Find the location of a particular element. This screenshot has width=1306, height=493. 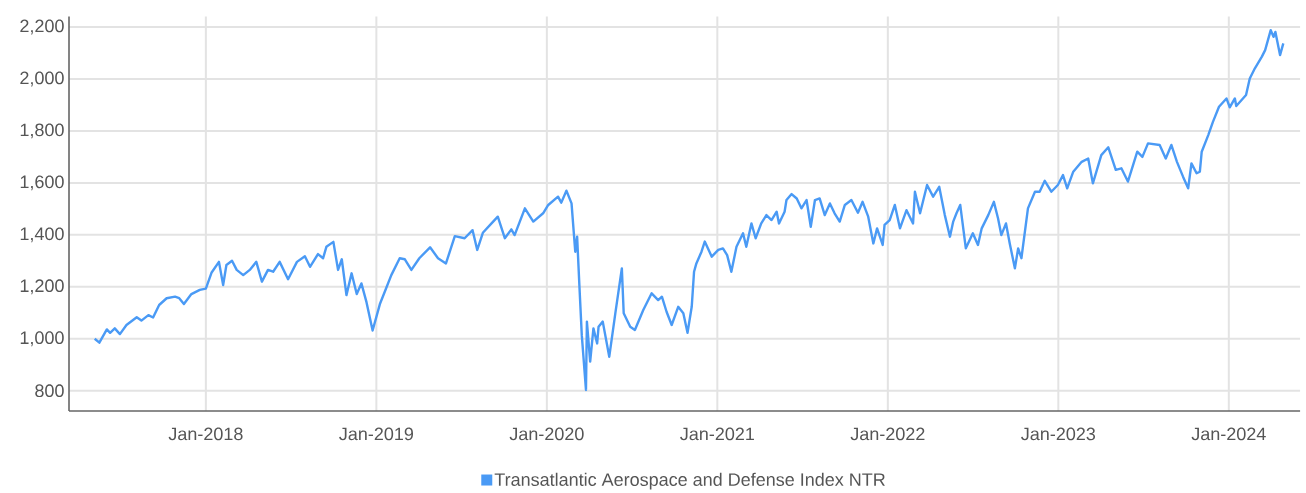

x-tick-label: Jan-2020 is located at coordinates (546, 434).